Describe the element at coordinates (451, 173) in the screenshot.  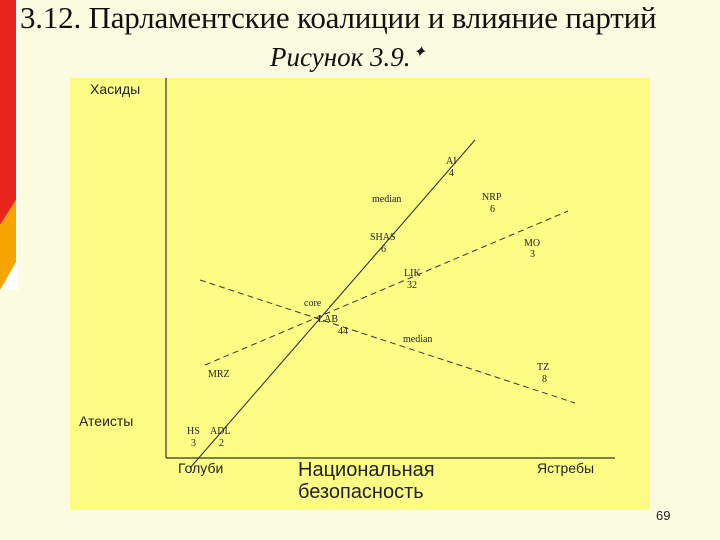
I see `party-seats: 4` at that location.